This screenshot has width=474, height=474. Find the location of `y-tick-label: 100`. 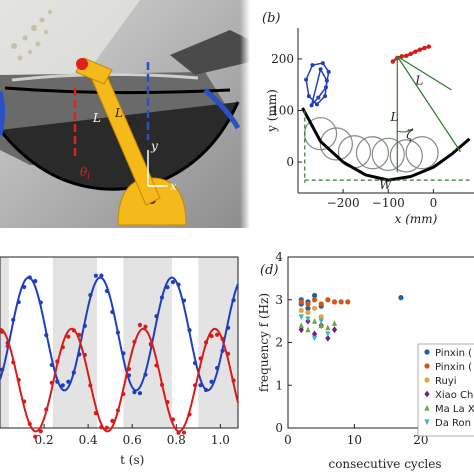

y-tick-label: 100 is located at coordinates (282, 111).